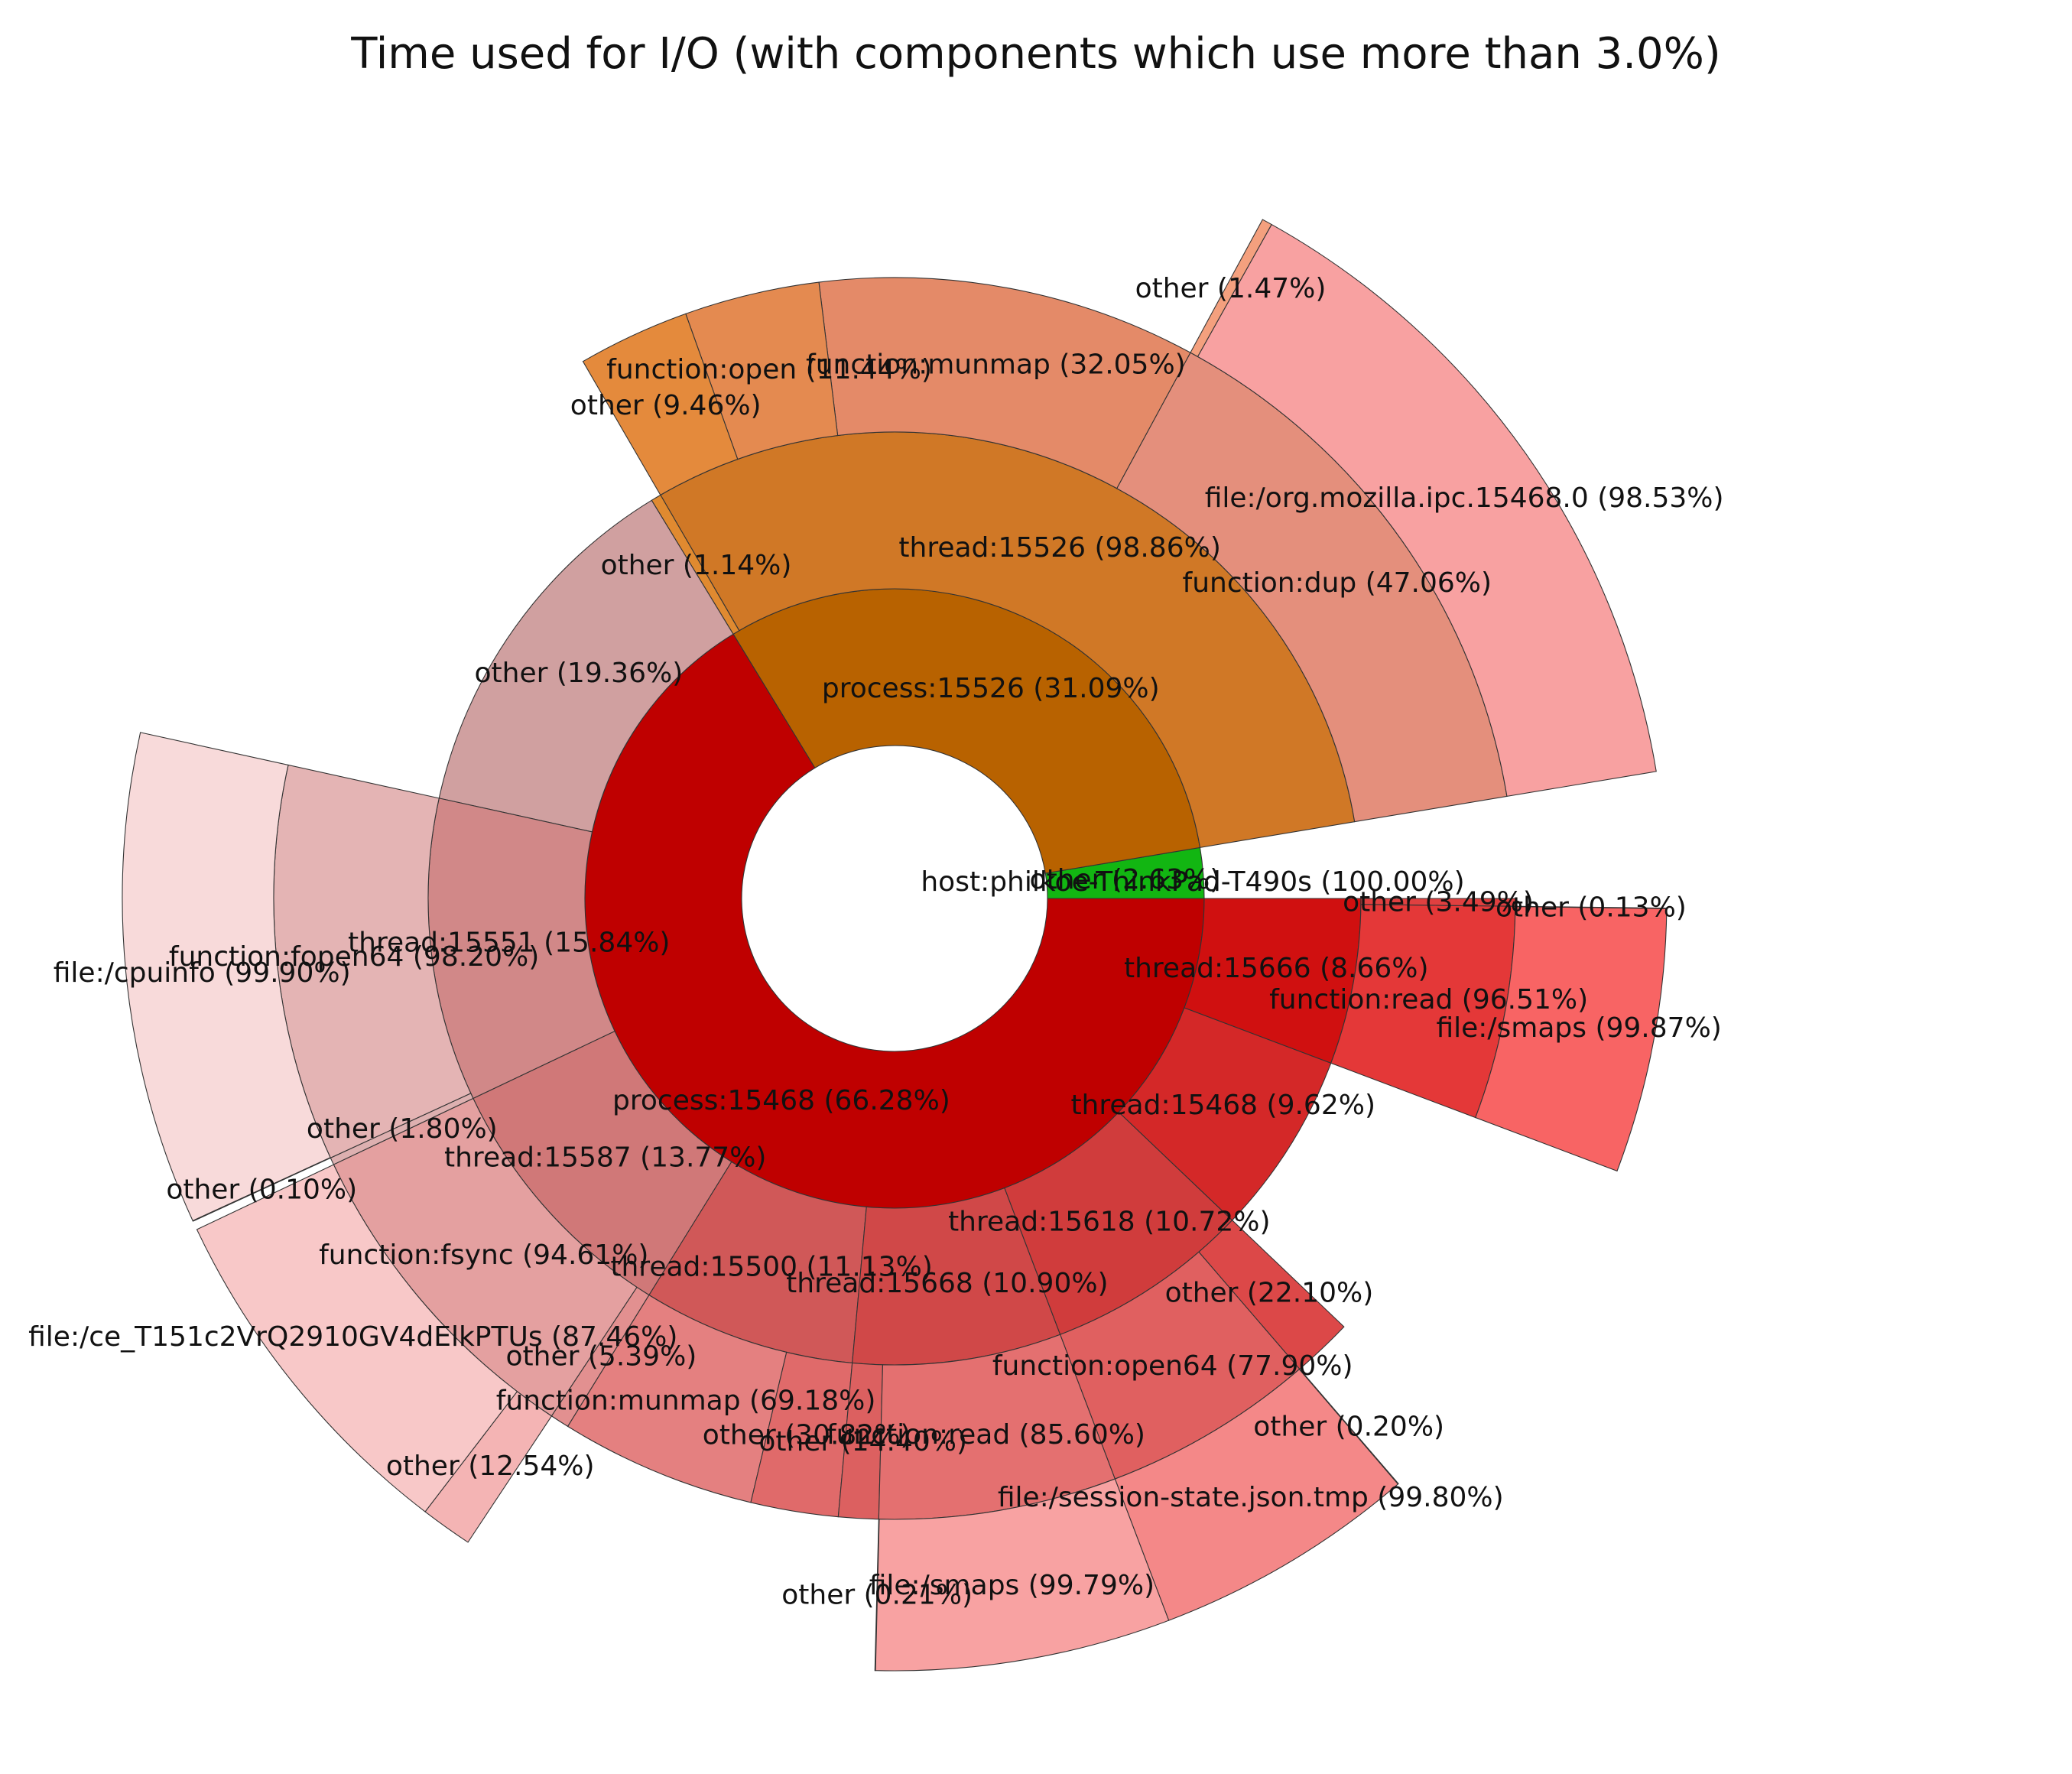  Describe the element at coordinates (781, 1100) in the screenshot. I see `segment-label-process-15468-d0: process:15468 (66.28%)` at that location.